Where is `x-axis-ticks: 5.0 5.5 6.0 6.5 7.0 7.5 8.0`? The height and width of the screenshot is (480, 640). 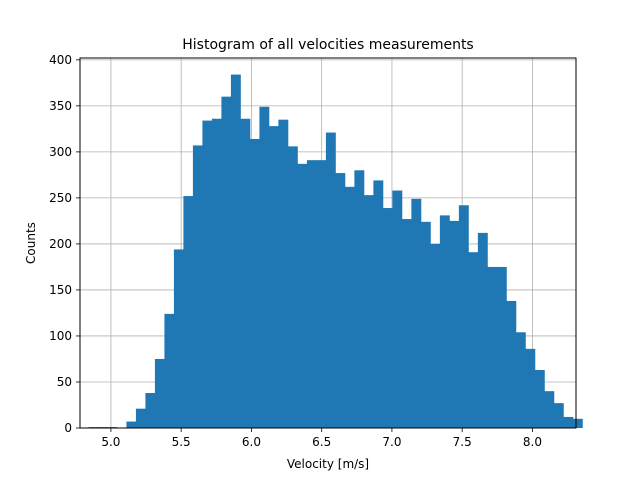 x-axis-ticks: 5.0 5.5 6.0 6.5 7.0 7.5 8.0 is located at coordinates (321, 438).